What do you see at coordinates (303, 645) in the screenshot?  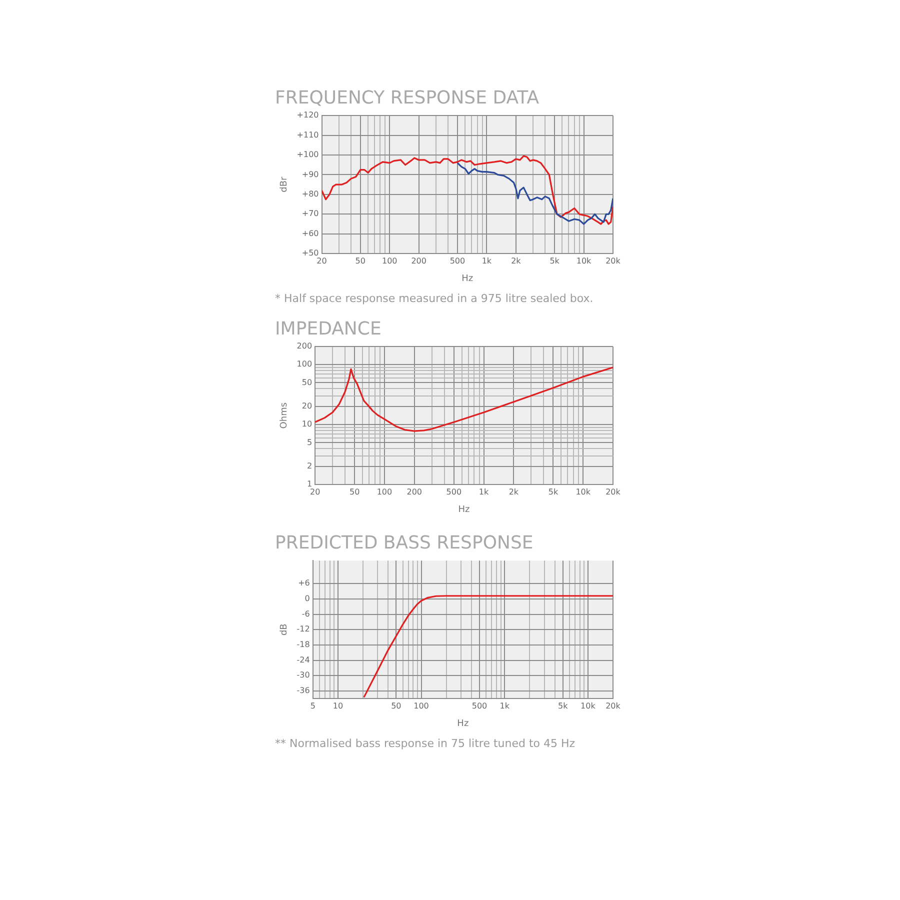 I see `y-tick-label: -18` at bounding box center [303, 645].